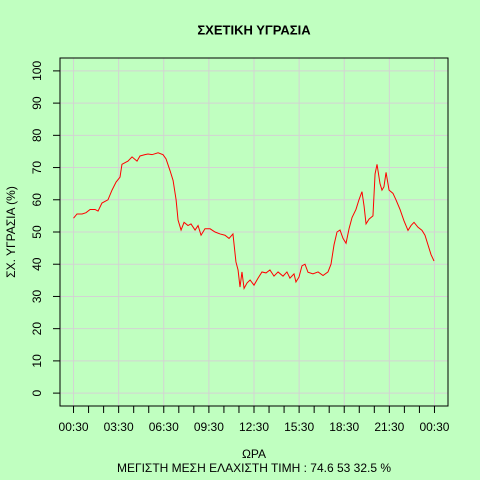 The height and width of the screenshot is (480, 480). Describe the element at coordinates (119, 427) in the screenshot. I see `x-tick-label: 03:30` at that location.